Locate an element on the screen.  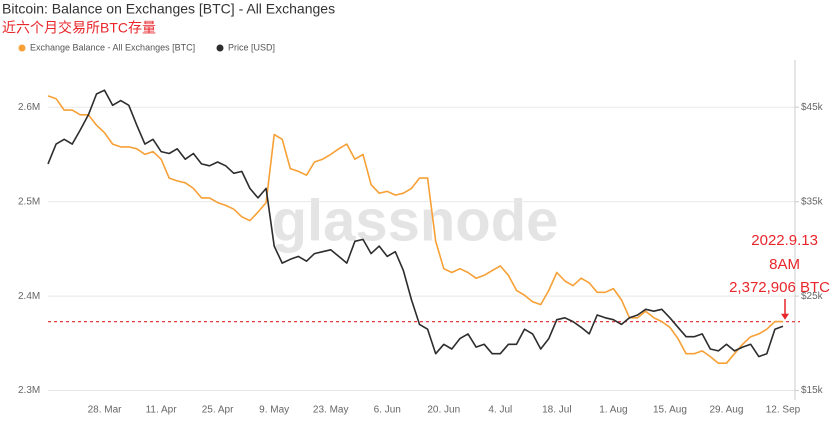
y-tick-label: 2.6M is located at coordinates (29, 107).